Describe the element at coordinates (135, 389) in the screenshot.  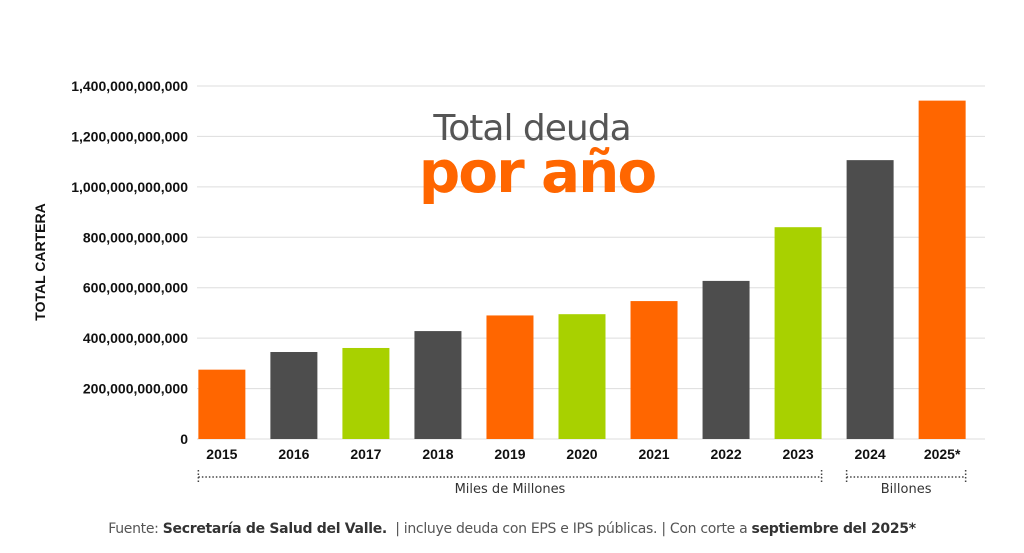
I see `y-tick-label: 200,000,000,000` at that location.